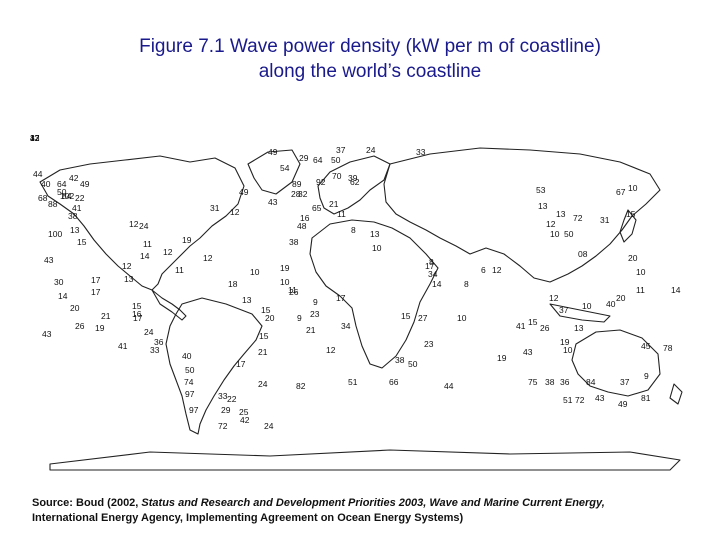  I want to click on wave-power-value: 53, so click(541, 190).